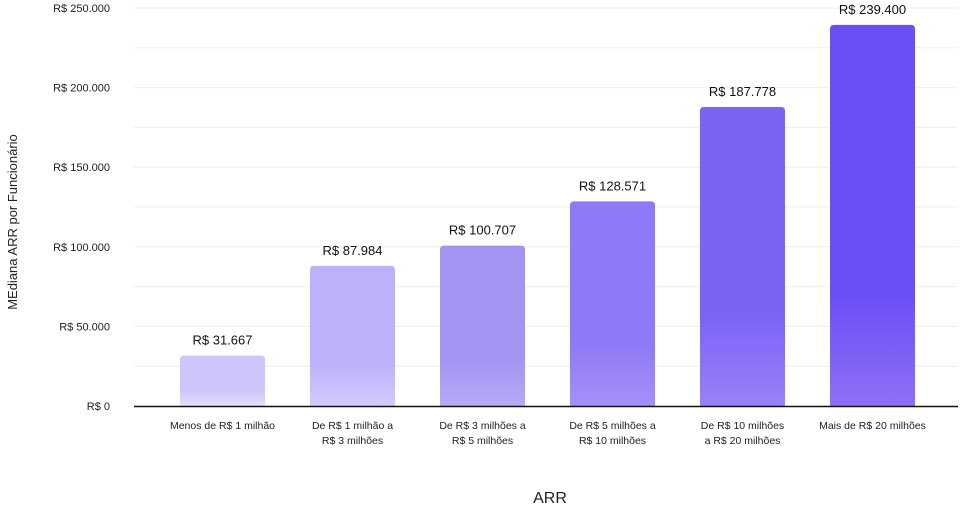  Describe the element at coordinates (872, 9) in the screenshot. I see `bar-value-label: R$ 239.400` at that location.